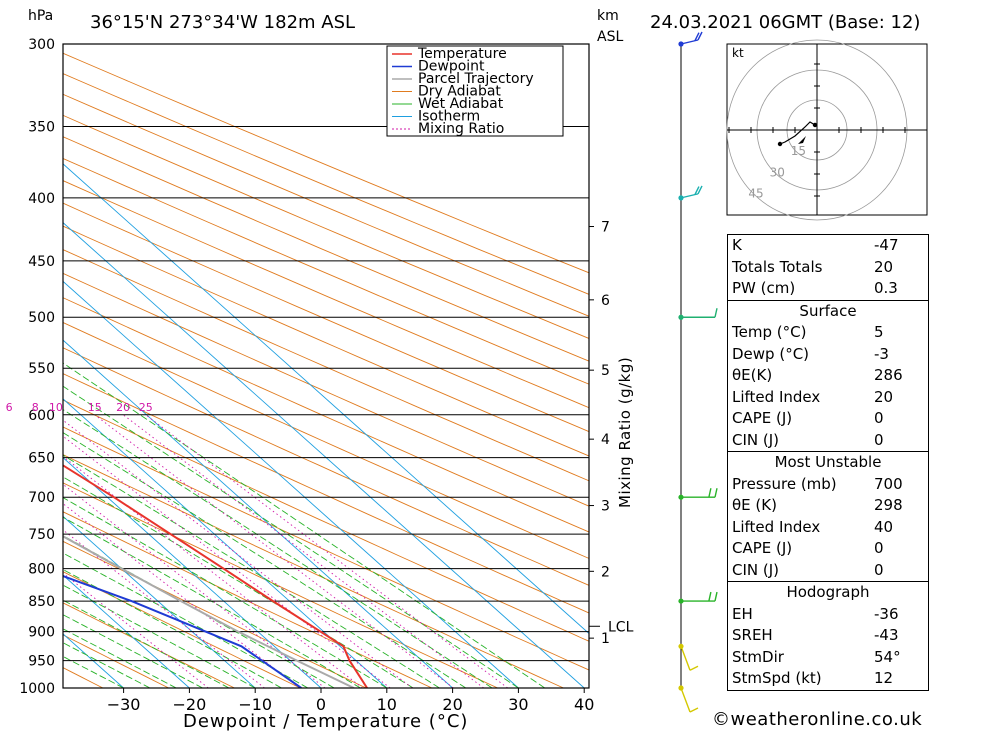 The height and width of the screenshot is (733, 1000). What do you see at coordinates (40, 16) in the screenshot?
I see `hpa-label: hPa` at bounding box center [40, 16].